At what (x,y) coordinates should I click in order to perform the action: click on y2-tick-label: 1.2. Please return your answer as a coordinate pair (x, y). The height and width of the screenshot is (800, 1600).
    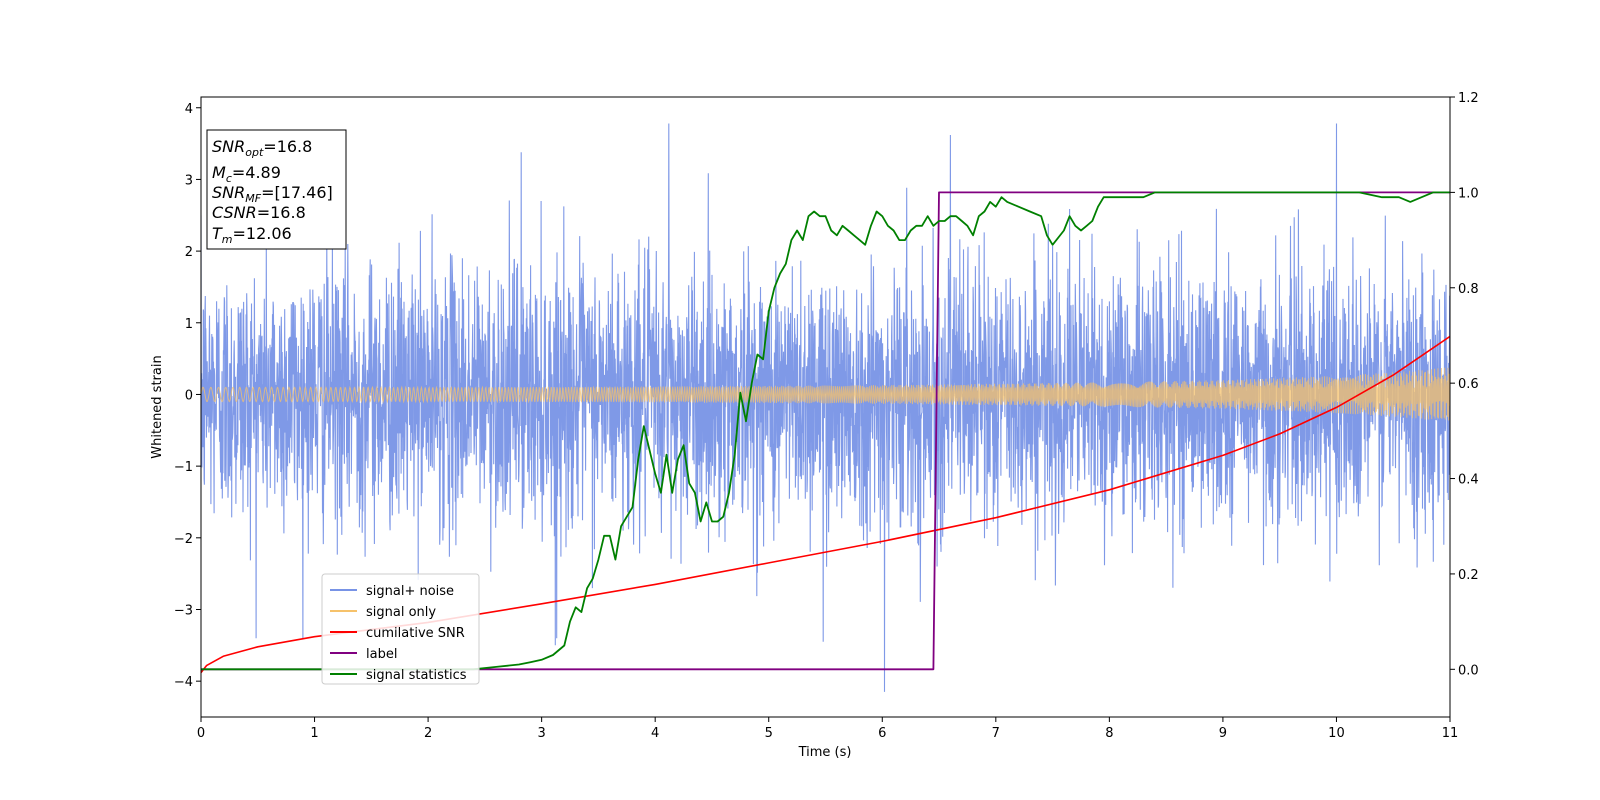
    Looking at the image, I should click on (1468, 98).